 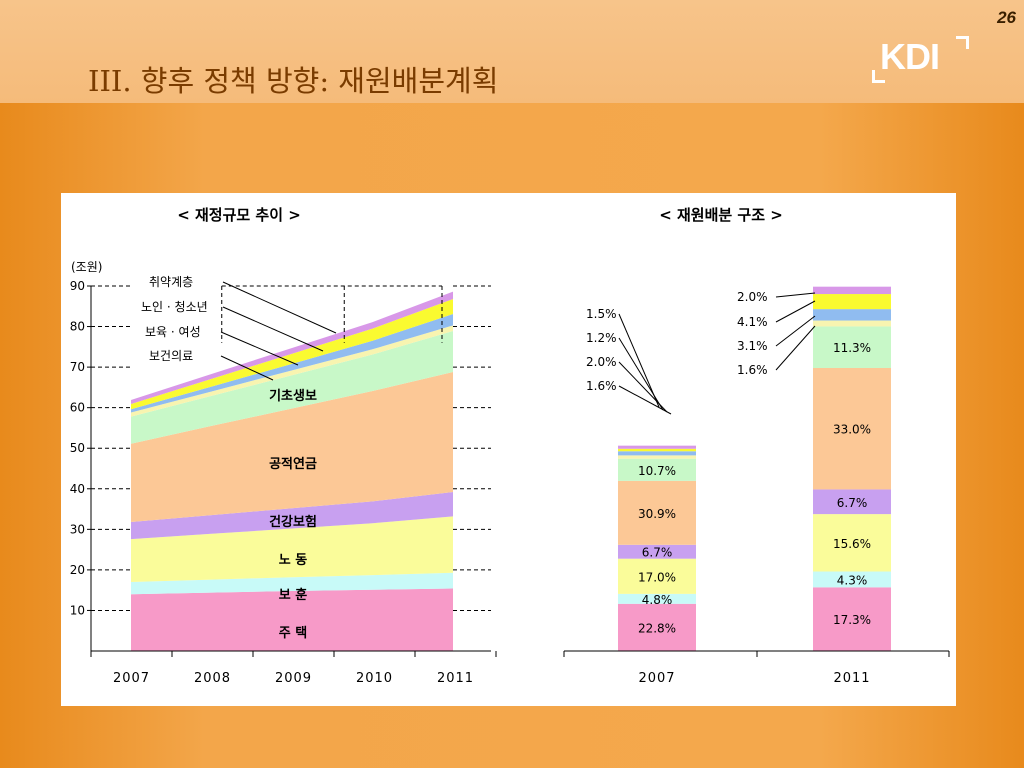 I want to click on bar-segment-label: 15.6%, so click(x=852, y=544).